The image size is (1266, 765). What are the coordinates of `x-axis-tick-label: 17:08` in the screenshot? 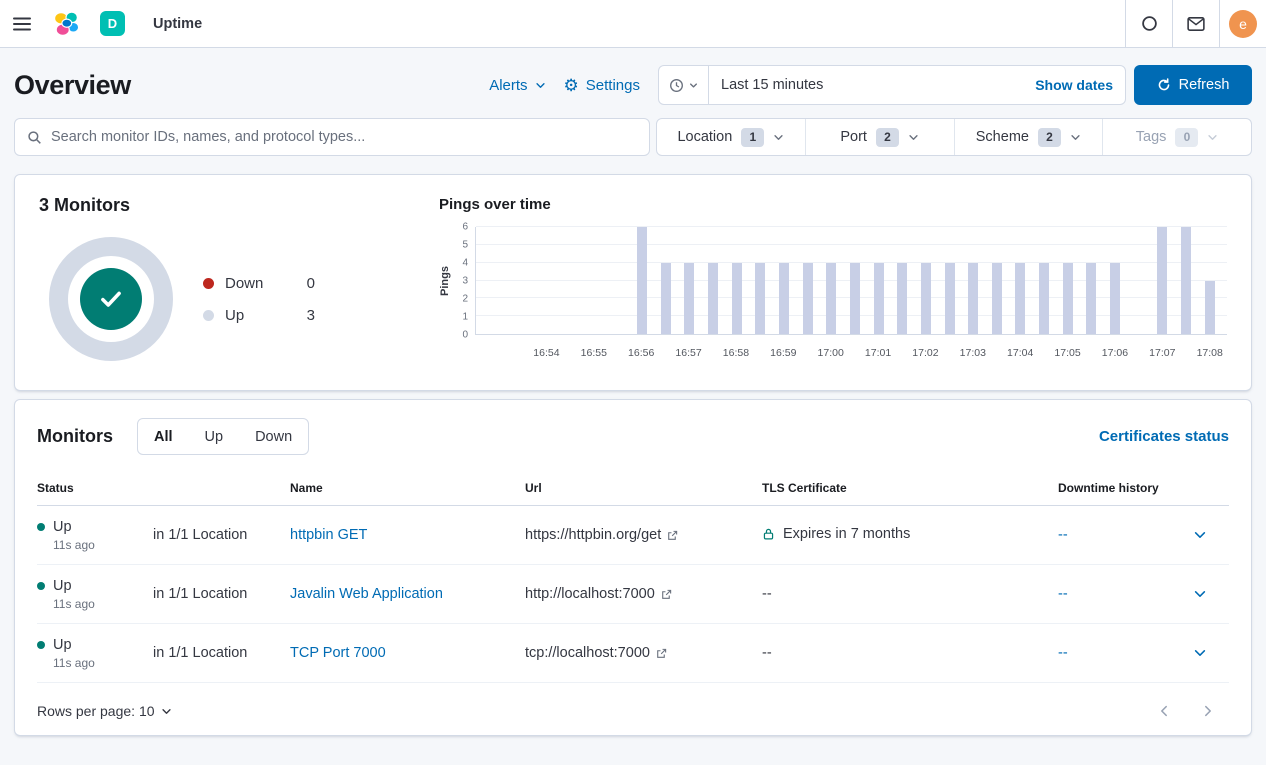 It's located at (1209, 353).